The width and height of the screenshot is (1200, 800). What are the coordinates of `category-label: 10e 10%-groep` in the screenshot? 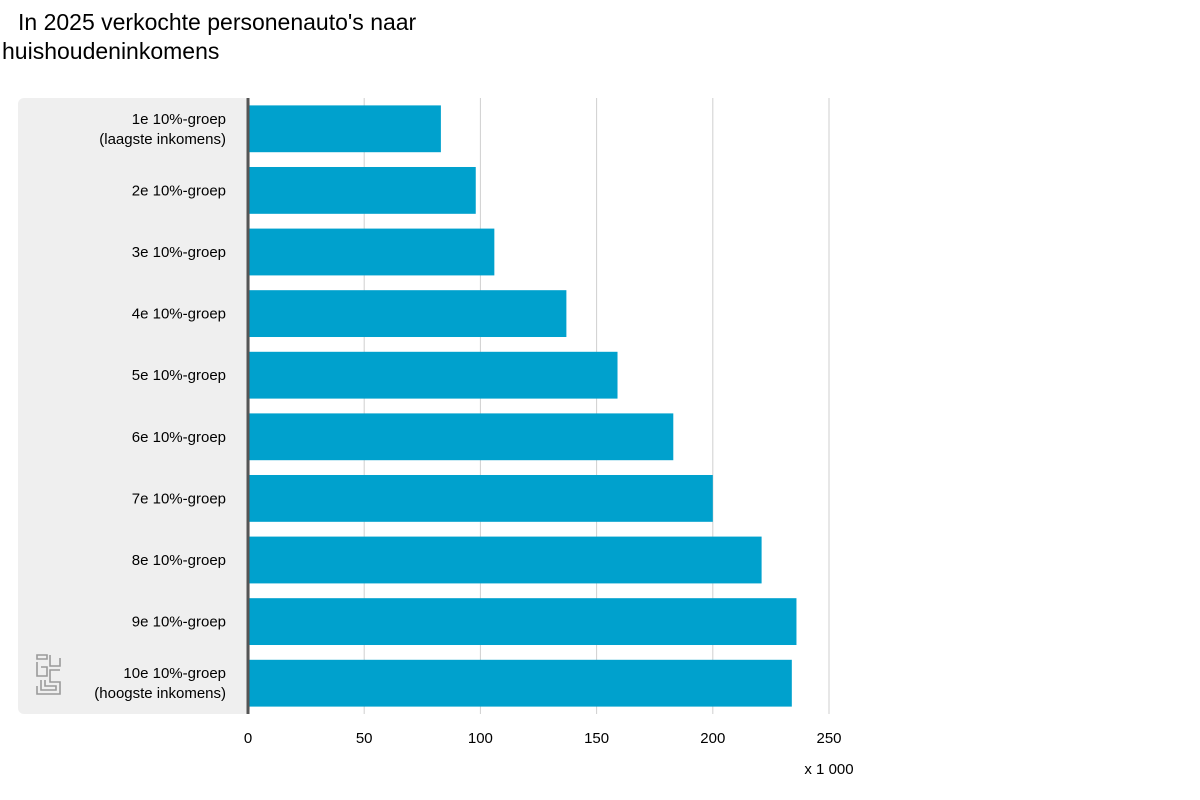 It's located at (174, 673).